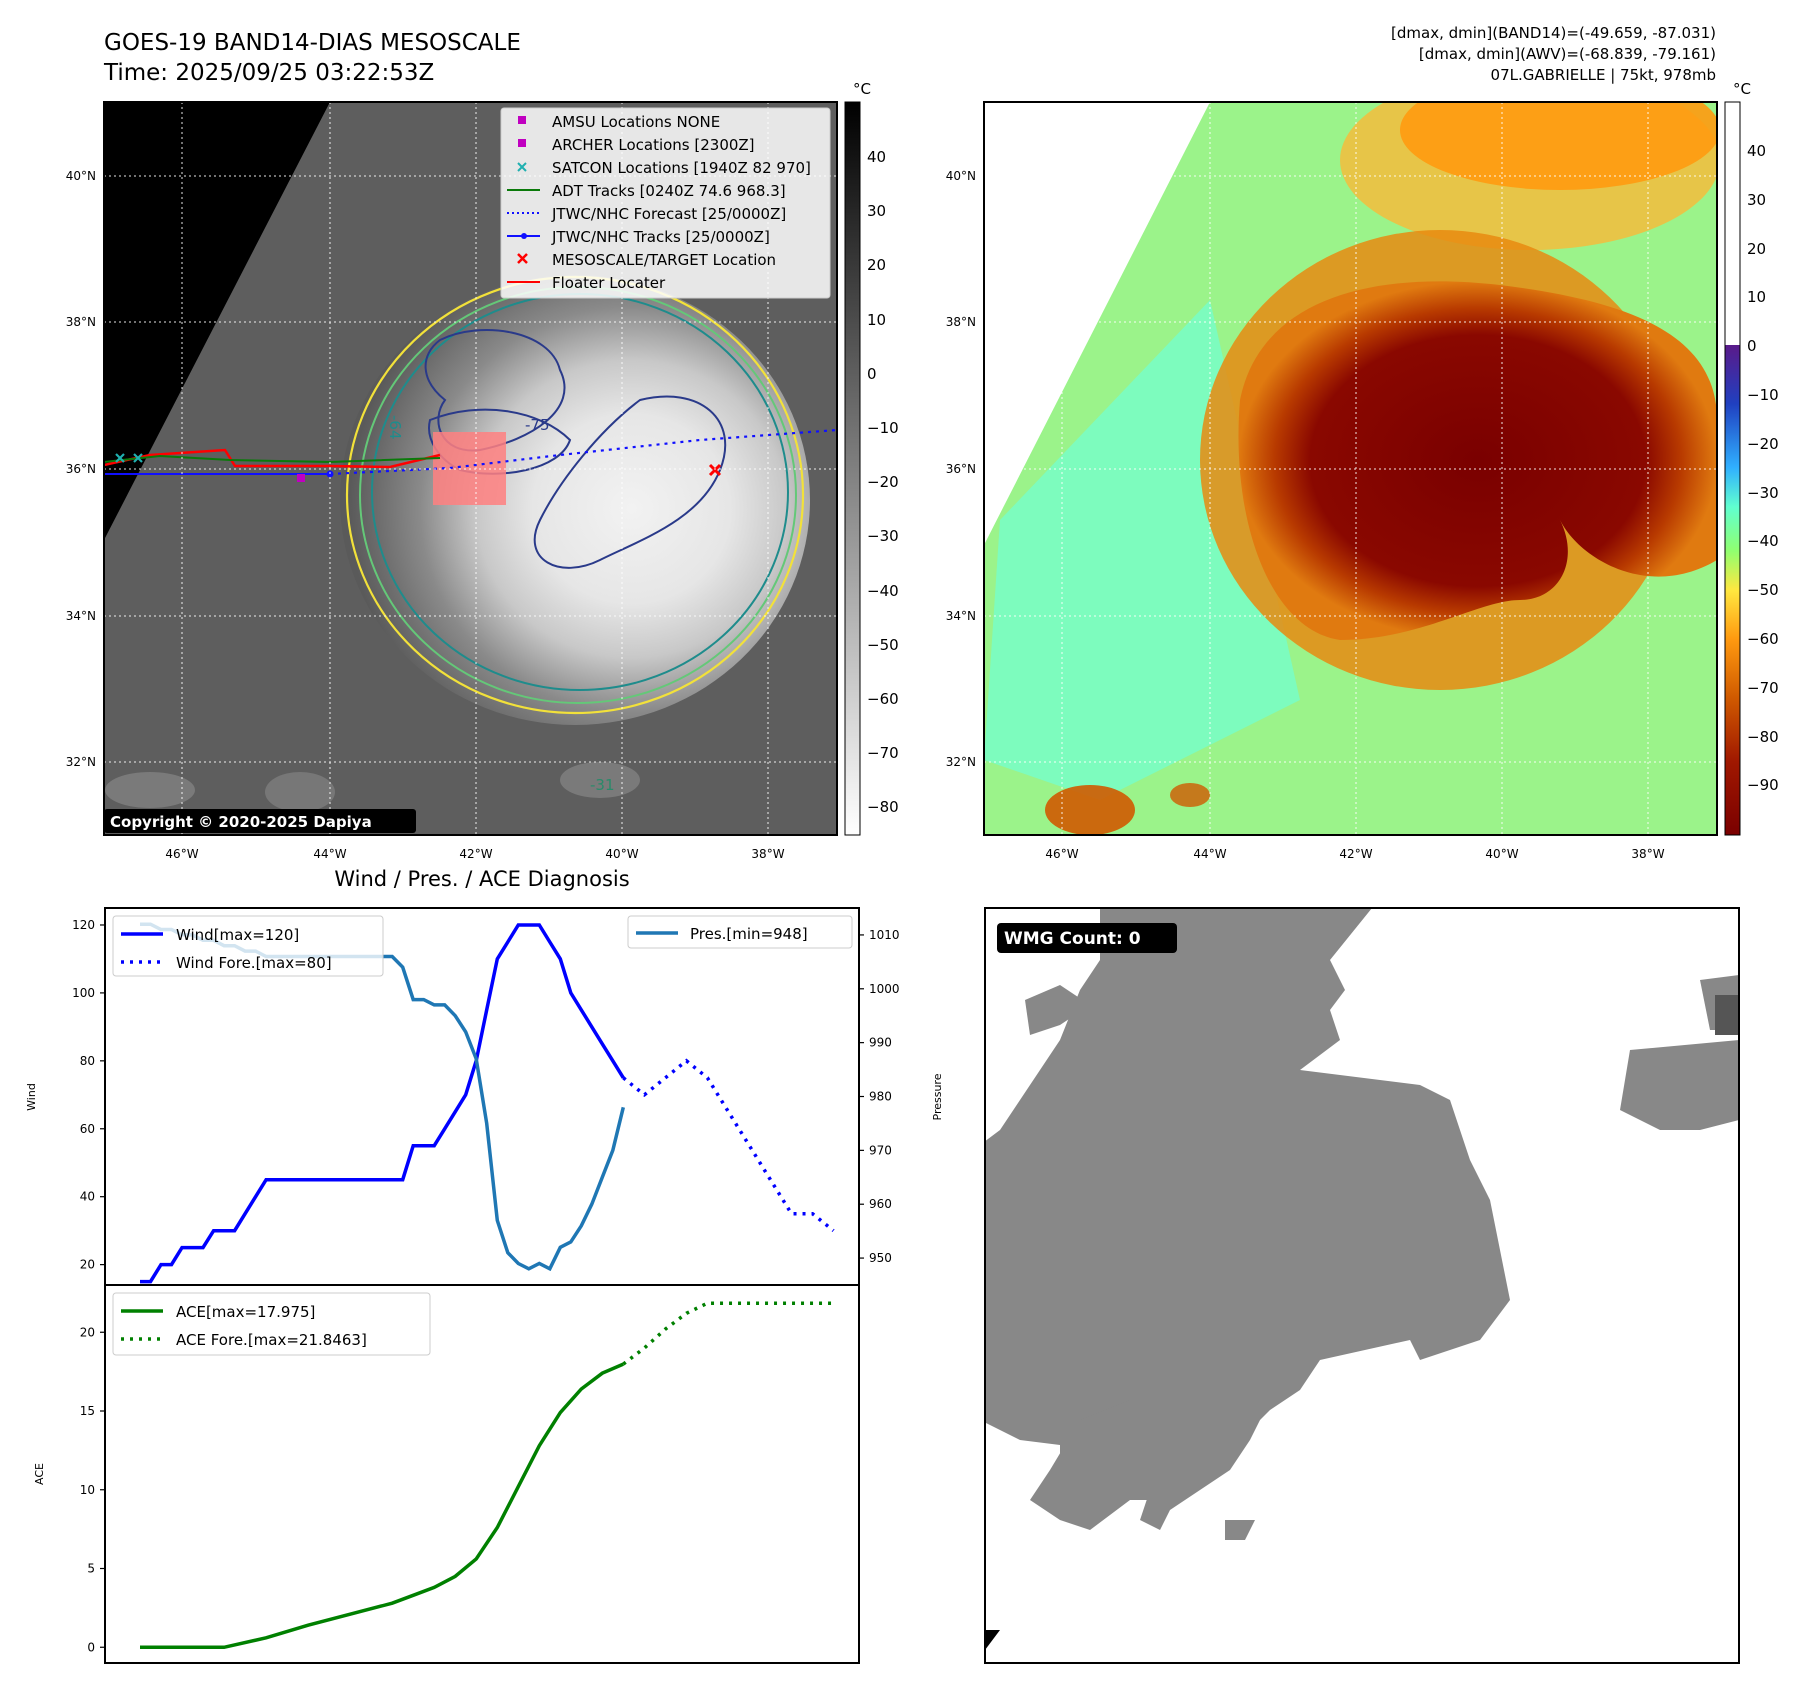 The width and height of the screenshot is (1797, 1690). What do you see at coordinates (880, 1150) in the screenshot?
I see `pressure-tick-label-970: 970` at bounding box center [880, 1150].